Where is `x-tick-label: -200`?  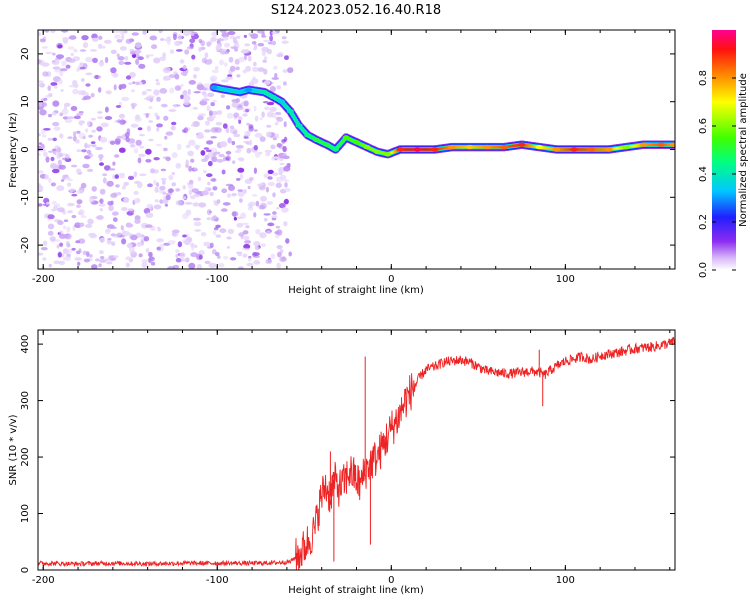 x-tick-label: -200 is located at coordinates (43, 279).